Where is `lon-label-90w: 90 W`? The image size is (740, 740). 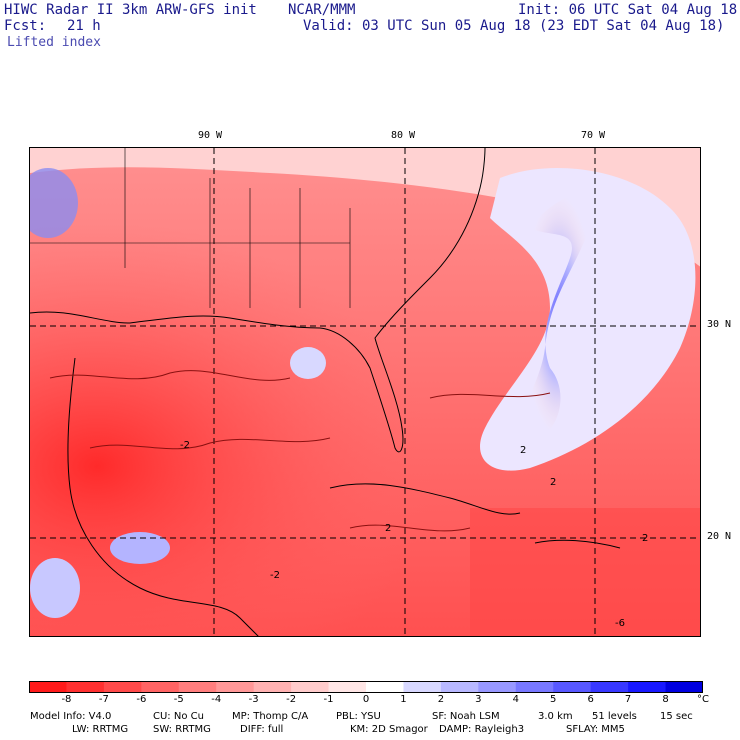
lon-label-90w: 90 W is located at coordinates (210, 135).